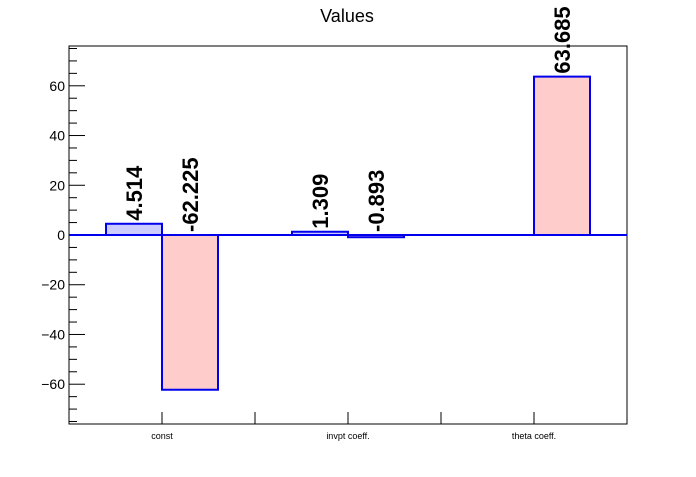 The image size is (696, 477). What do you see at coordinates (320, 201) in the screenshot?
I see `bar-value-label: 1.309` at bounding box center [320, 201].